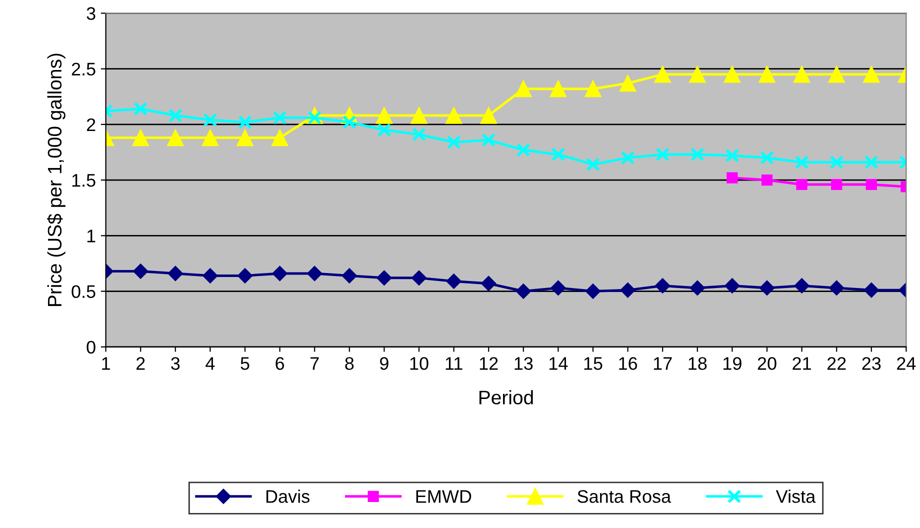 The image size is (920, 528). I want to click on x-tick-label: 2, so click(140, 363).